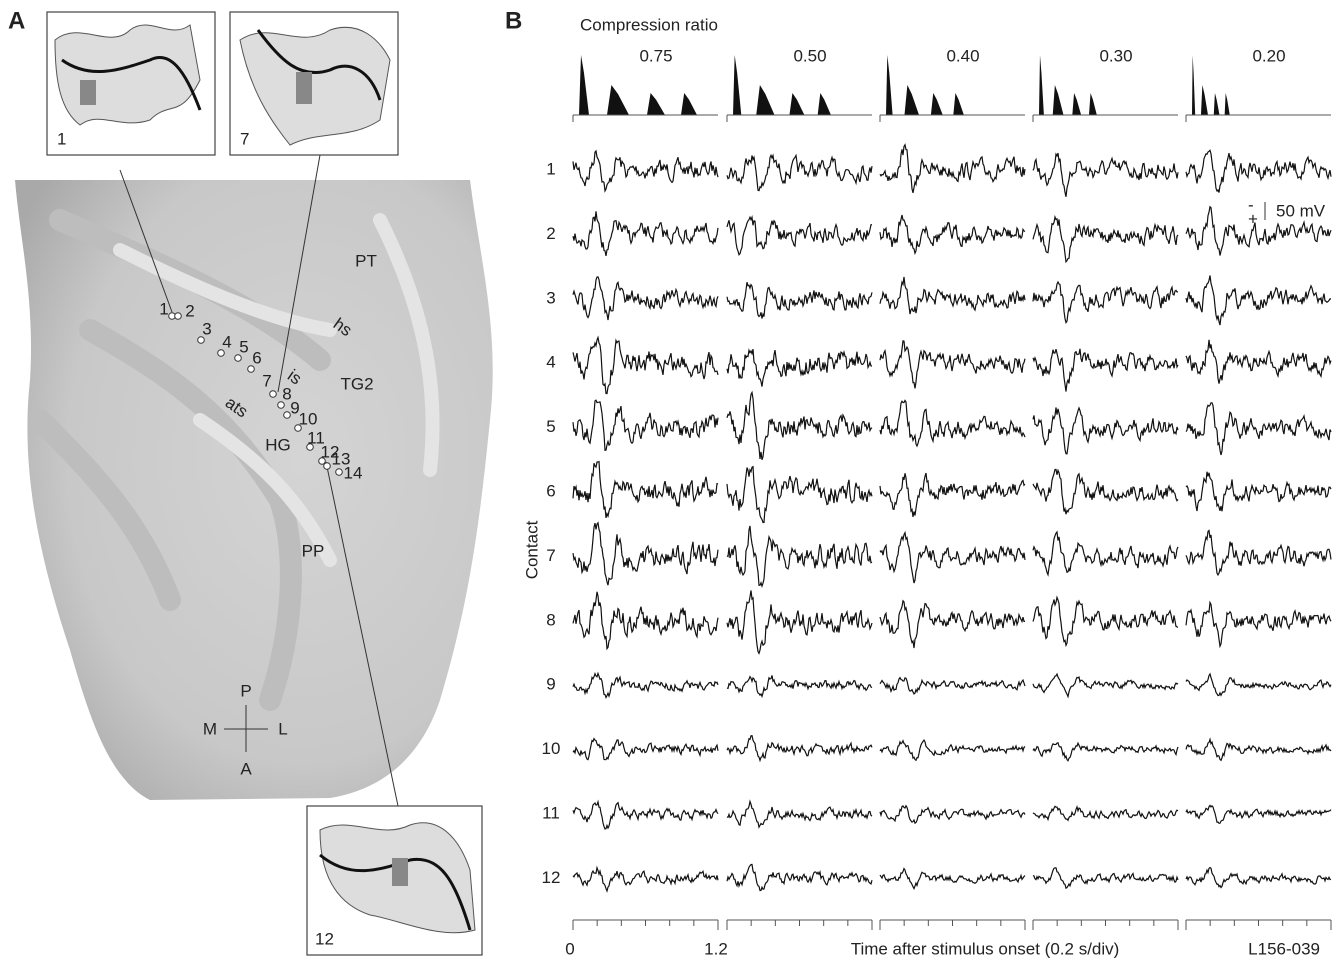  I want to click on inset-label: 12, so click(324, 938).